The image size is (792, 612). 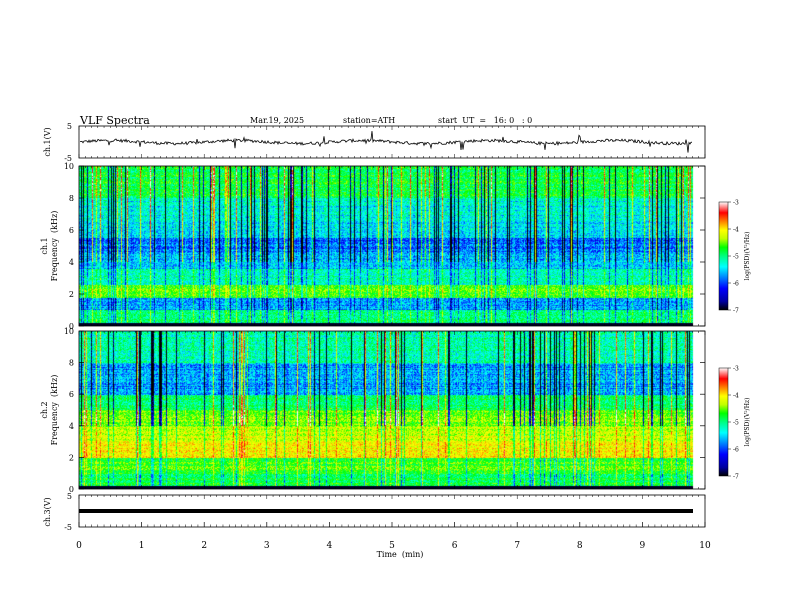 I want to click on time-tick-label: 9, so click(x=643, y=546).